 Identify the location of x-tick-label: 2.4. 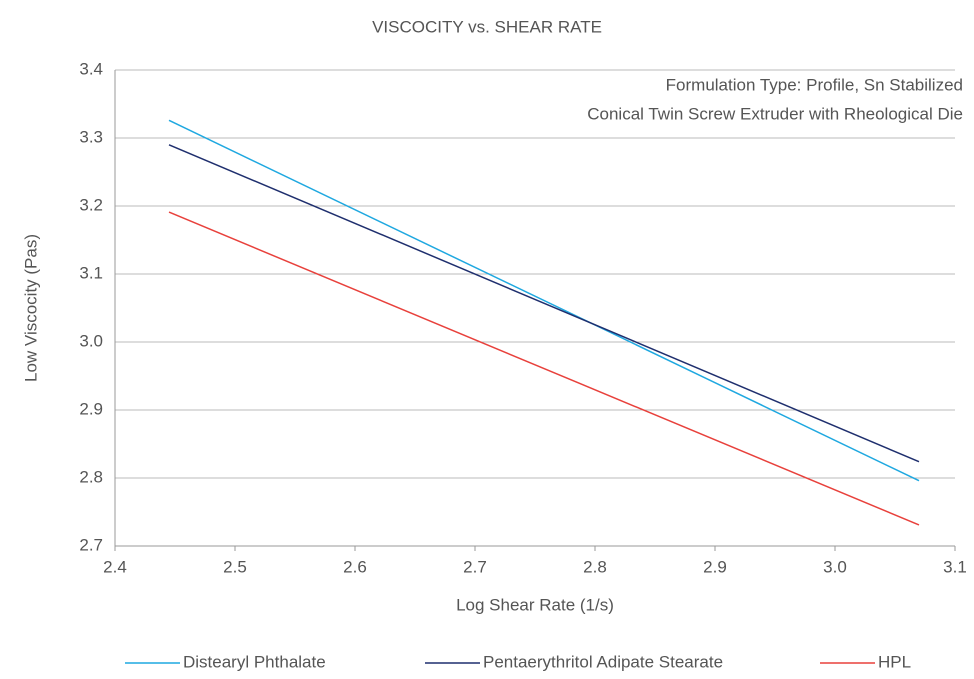
(115, 566).